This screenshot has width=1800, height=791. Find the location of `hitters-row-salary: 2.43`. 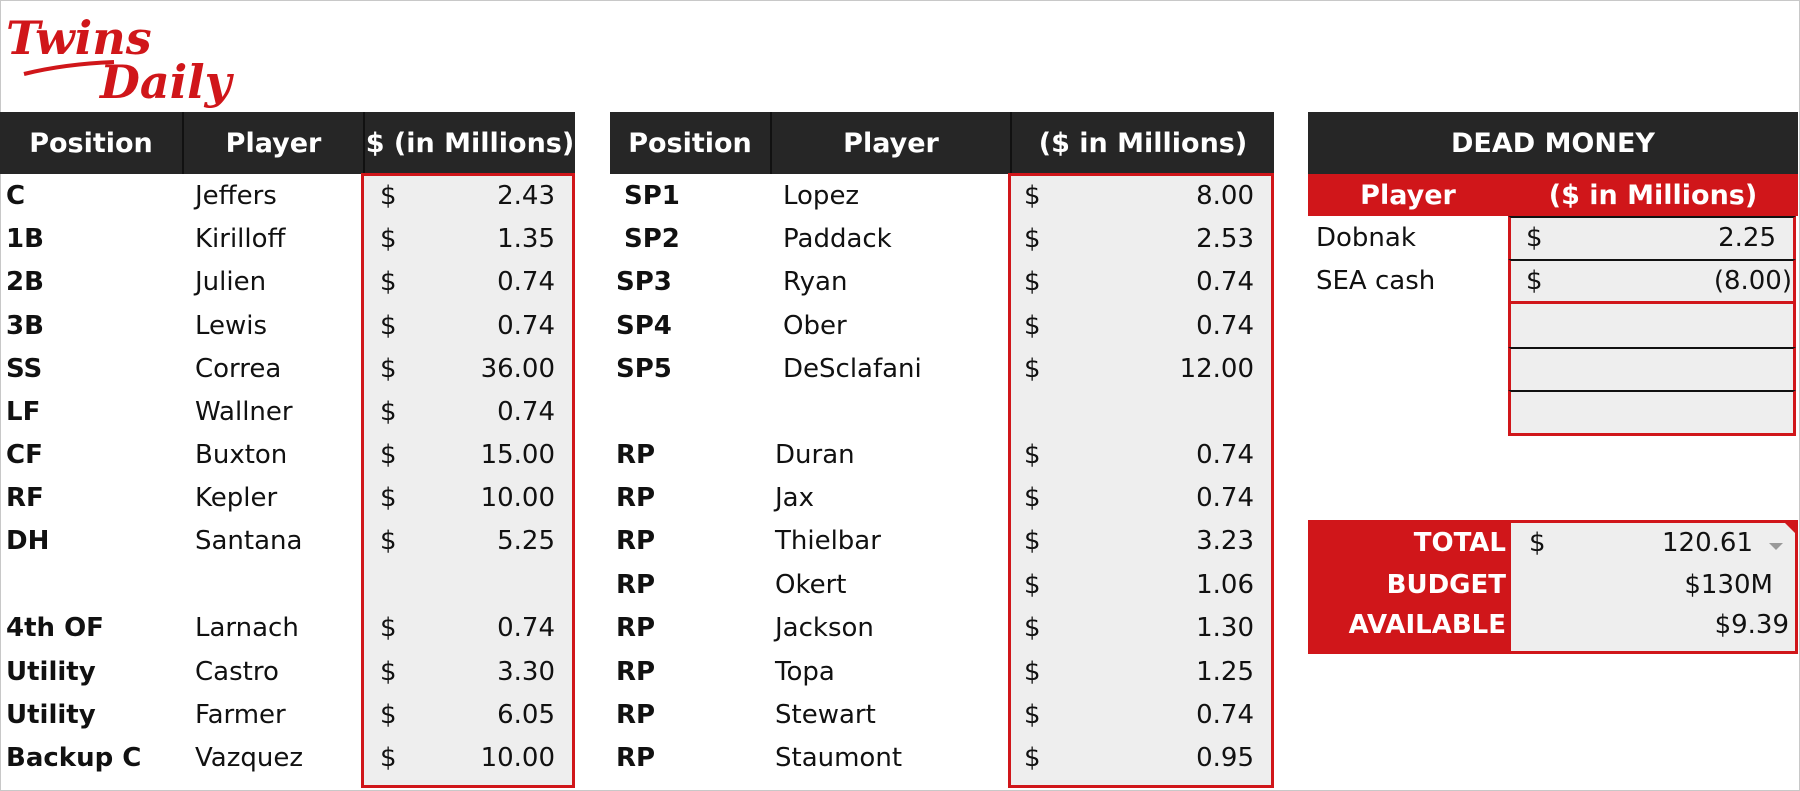

hitters-row-salary: 2.43 is located at coordinates (526, 195).